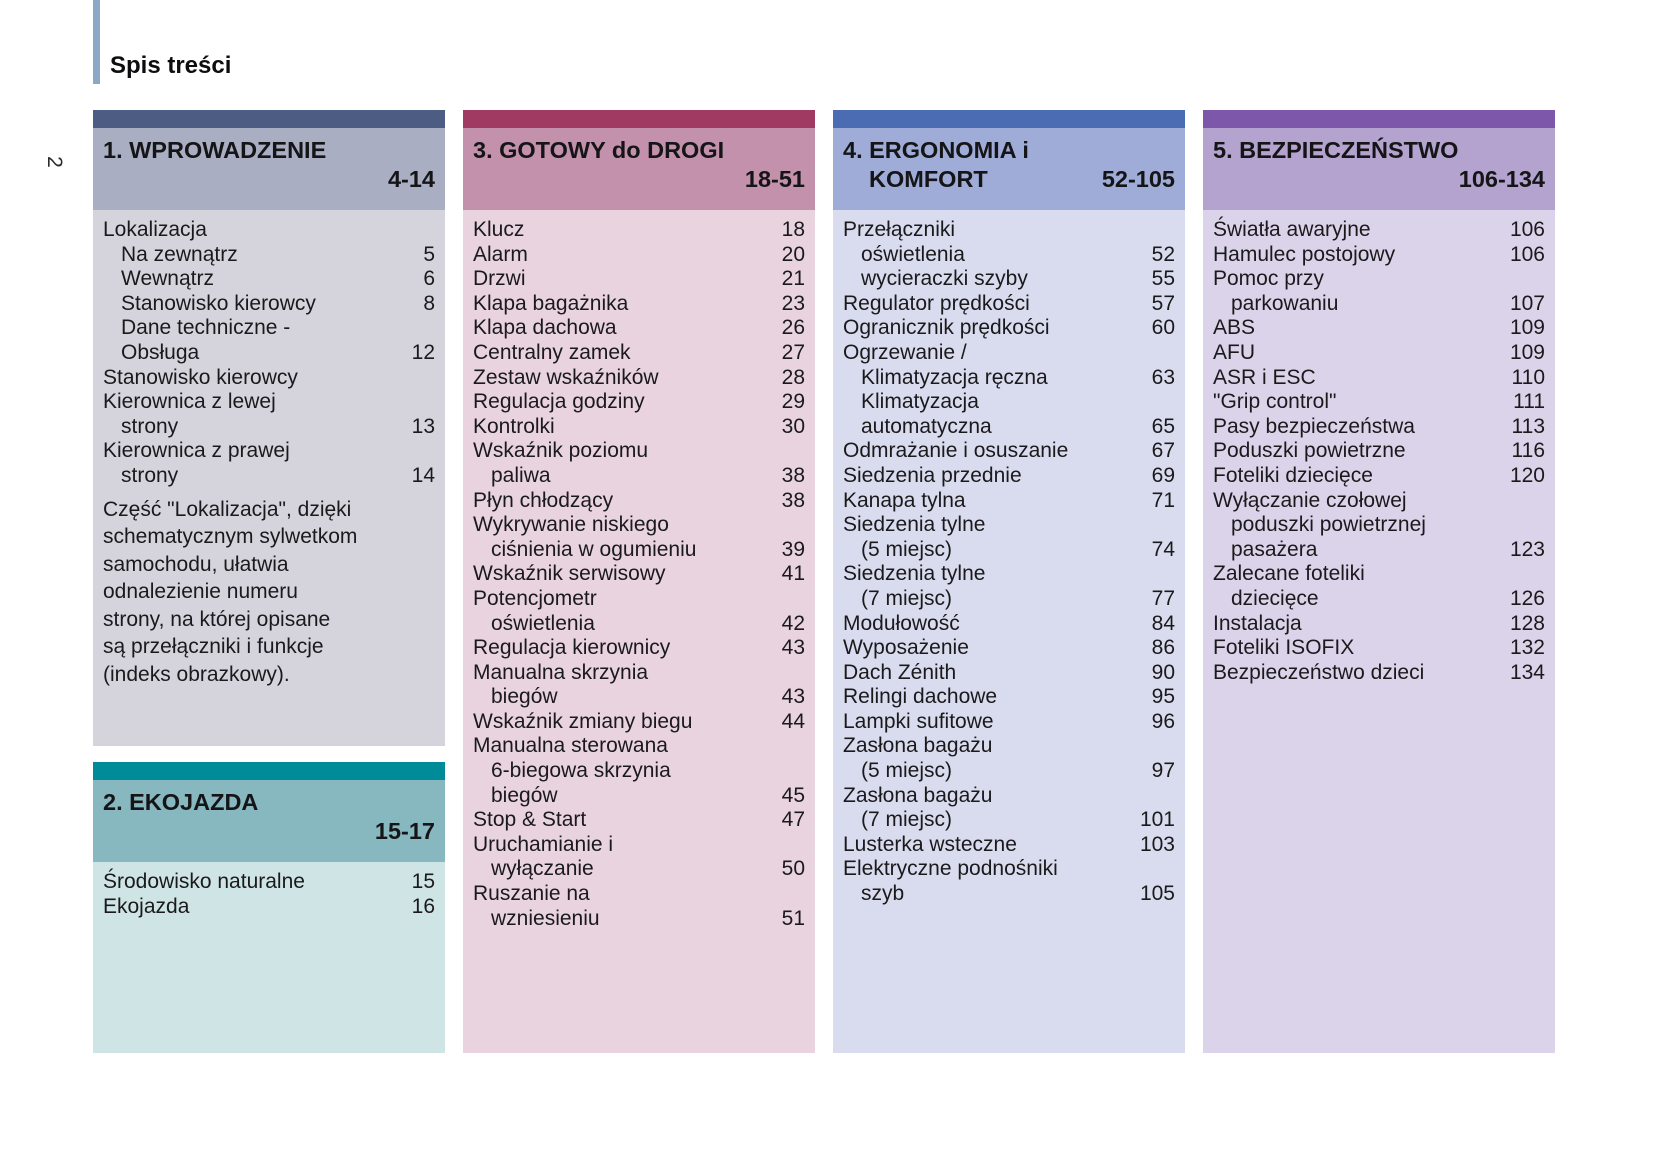 This screenshot has width=1654, height=1166. What do you see at coordinates (1009, 820) in the screenshot?
I see `toc-entry: (7 miejsc) 101` at bounding box center [1009, 820].